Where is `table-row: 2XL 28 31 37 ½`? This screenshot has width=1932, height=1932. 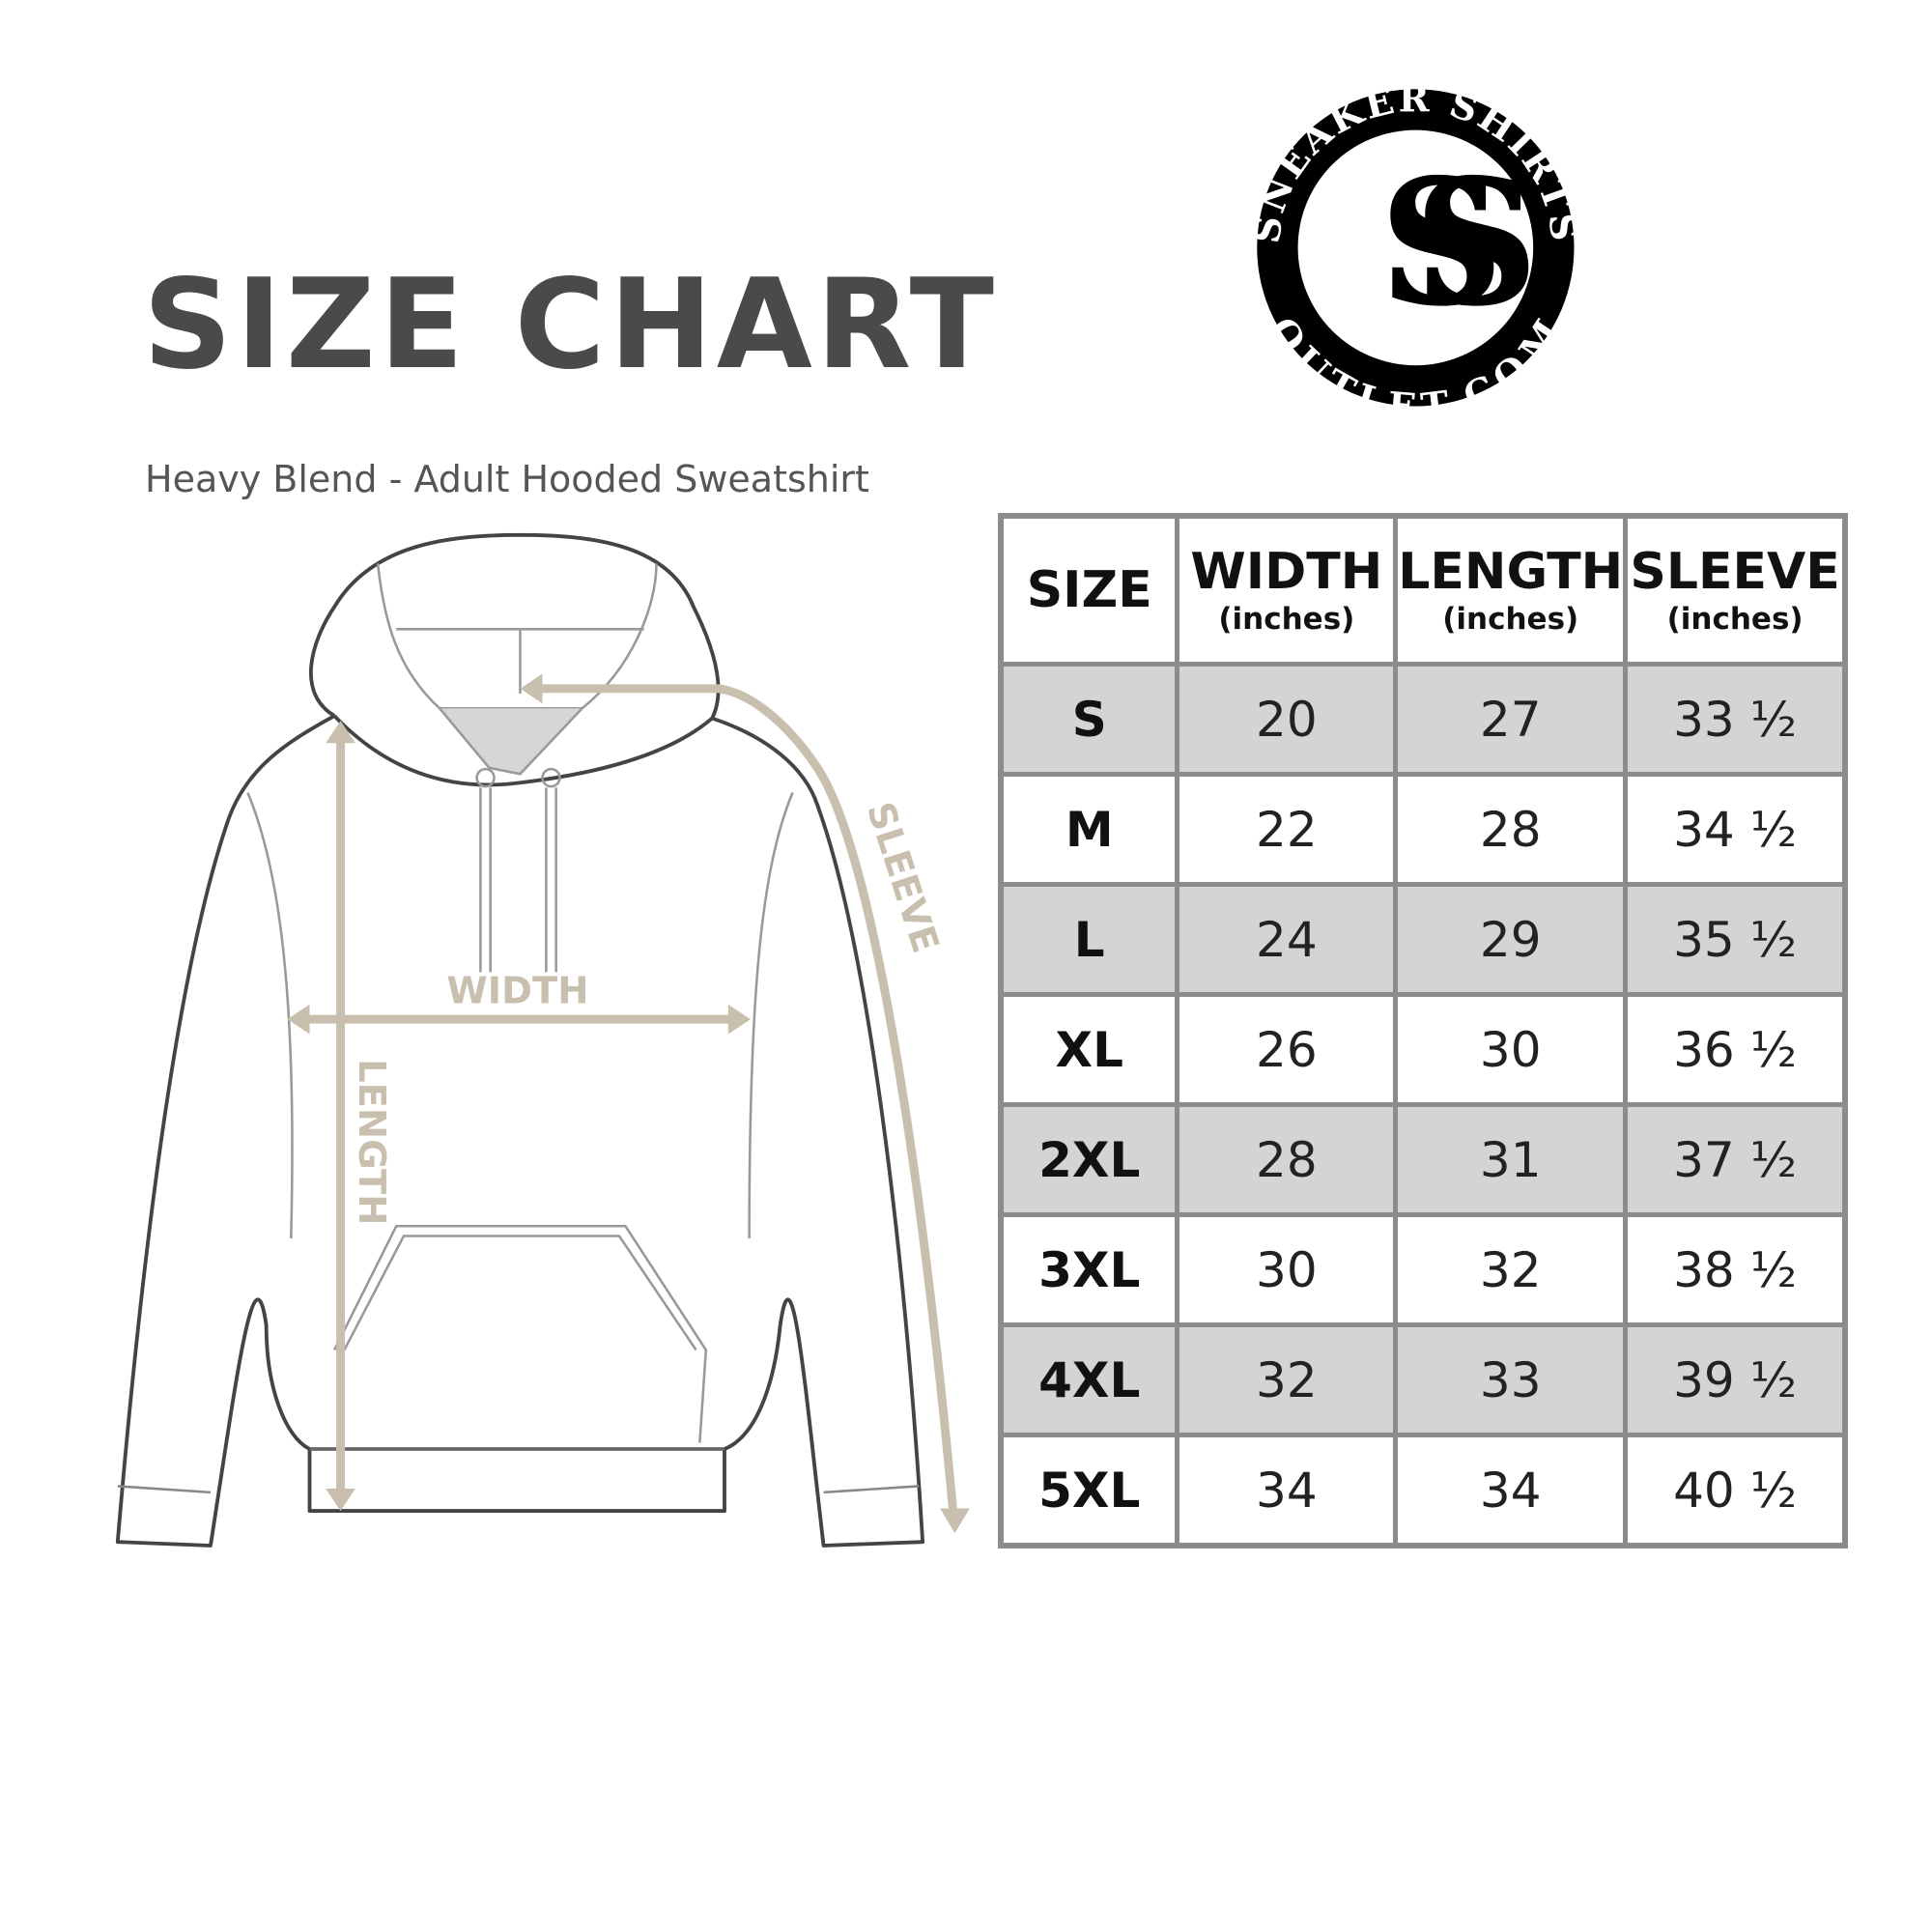 table-row: 2XL 28 31 37 ½ is located at coordinates (1423, 1159).